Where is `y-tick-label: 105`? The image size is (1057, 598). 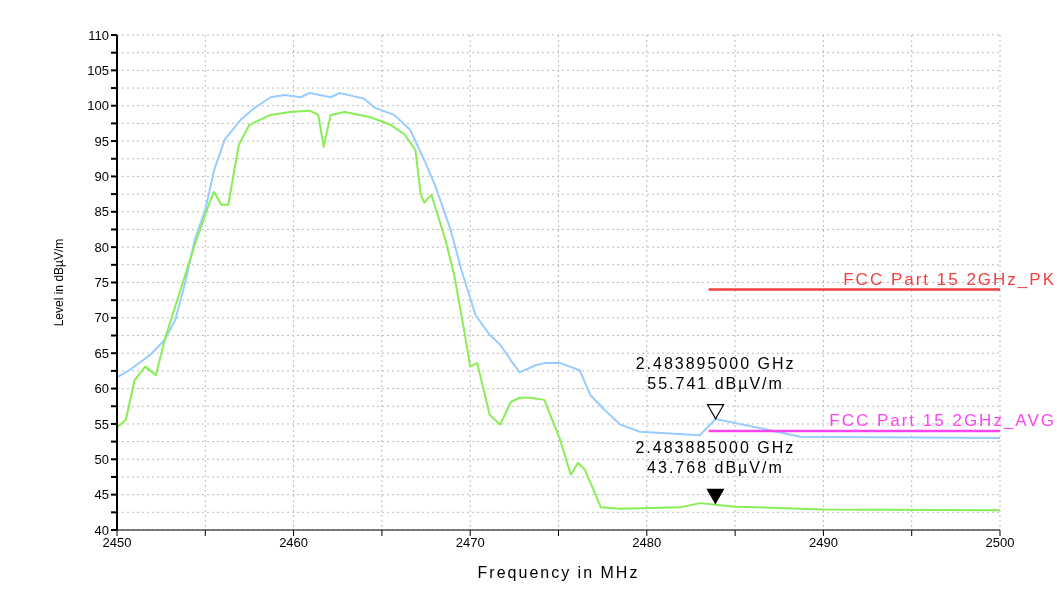 y-tick-label: 105 is located at coordinates (98, 70).